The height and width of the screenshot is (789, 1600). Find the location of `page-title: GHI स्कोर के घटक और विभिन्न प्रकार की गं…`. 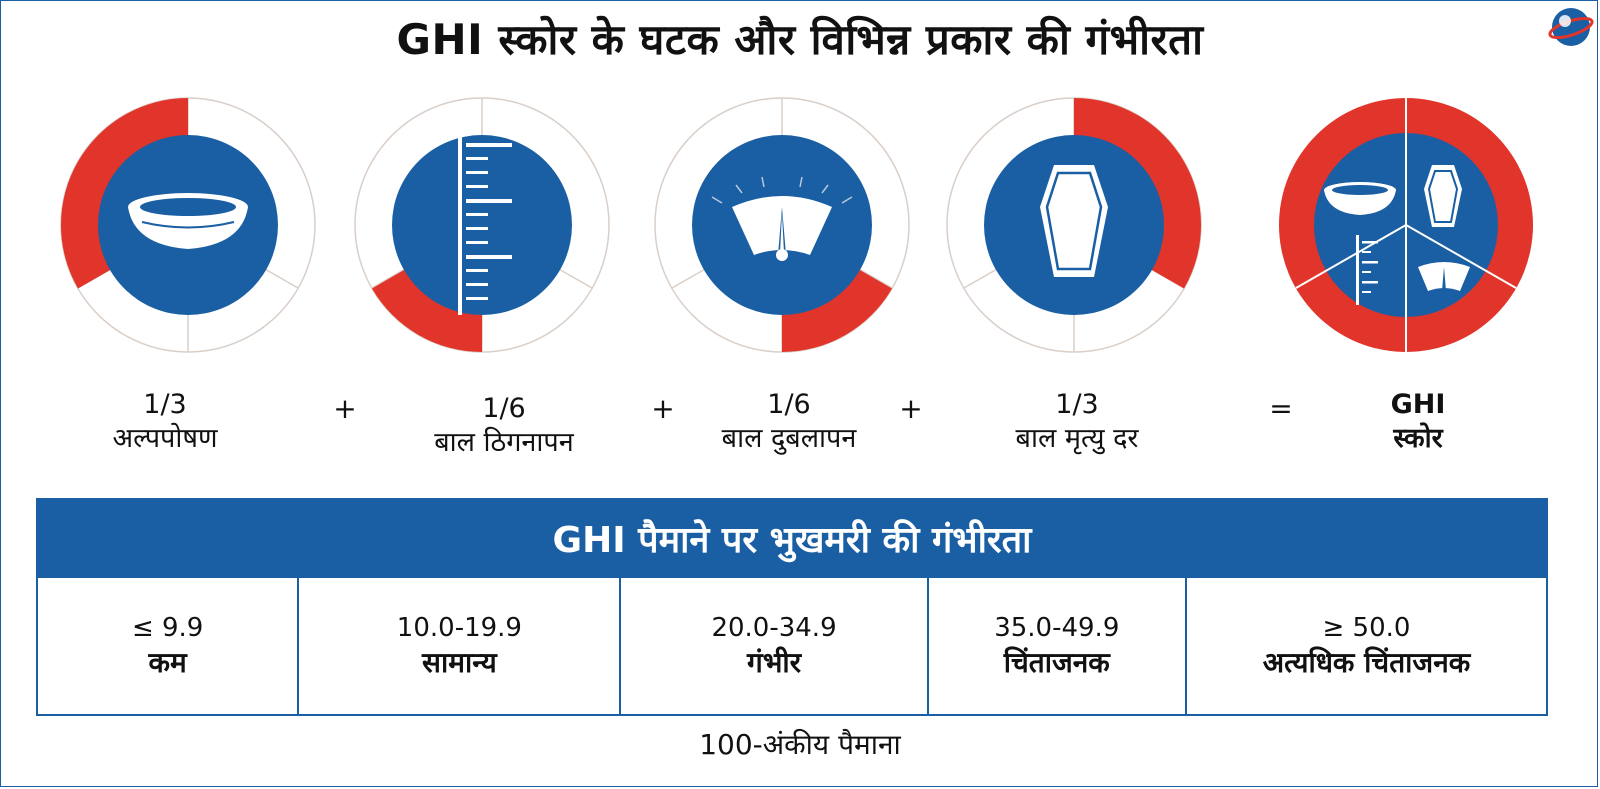

page-title: GHI स्कोर के घटक और विभिन्न प्रकार की गं… is located at coordinates (800, 39).